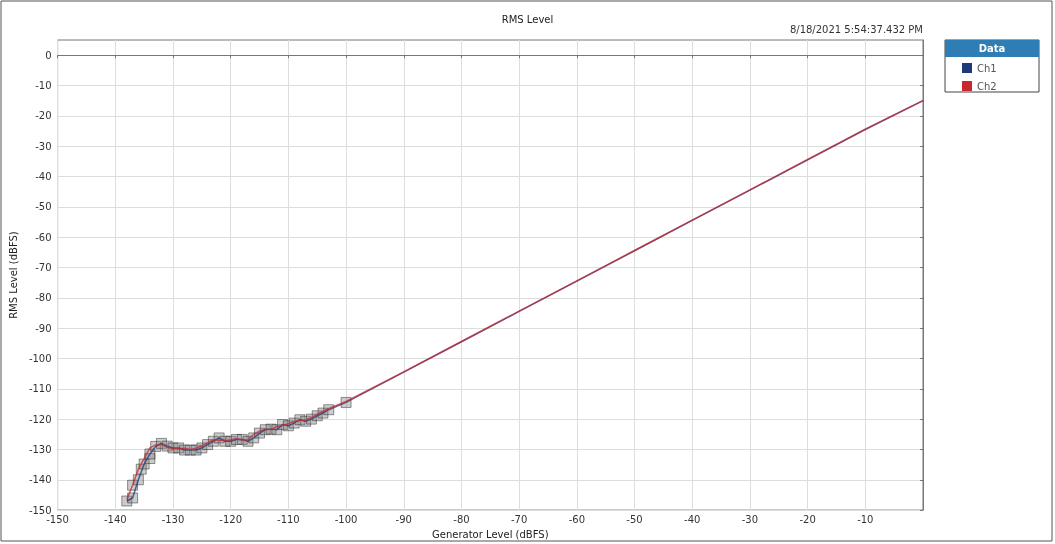 This screenshot has height=544, width=1055. Describe the element at coordinates (527, 19) in the screenshot. I see `chart-title: RMS Level` at that location.